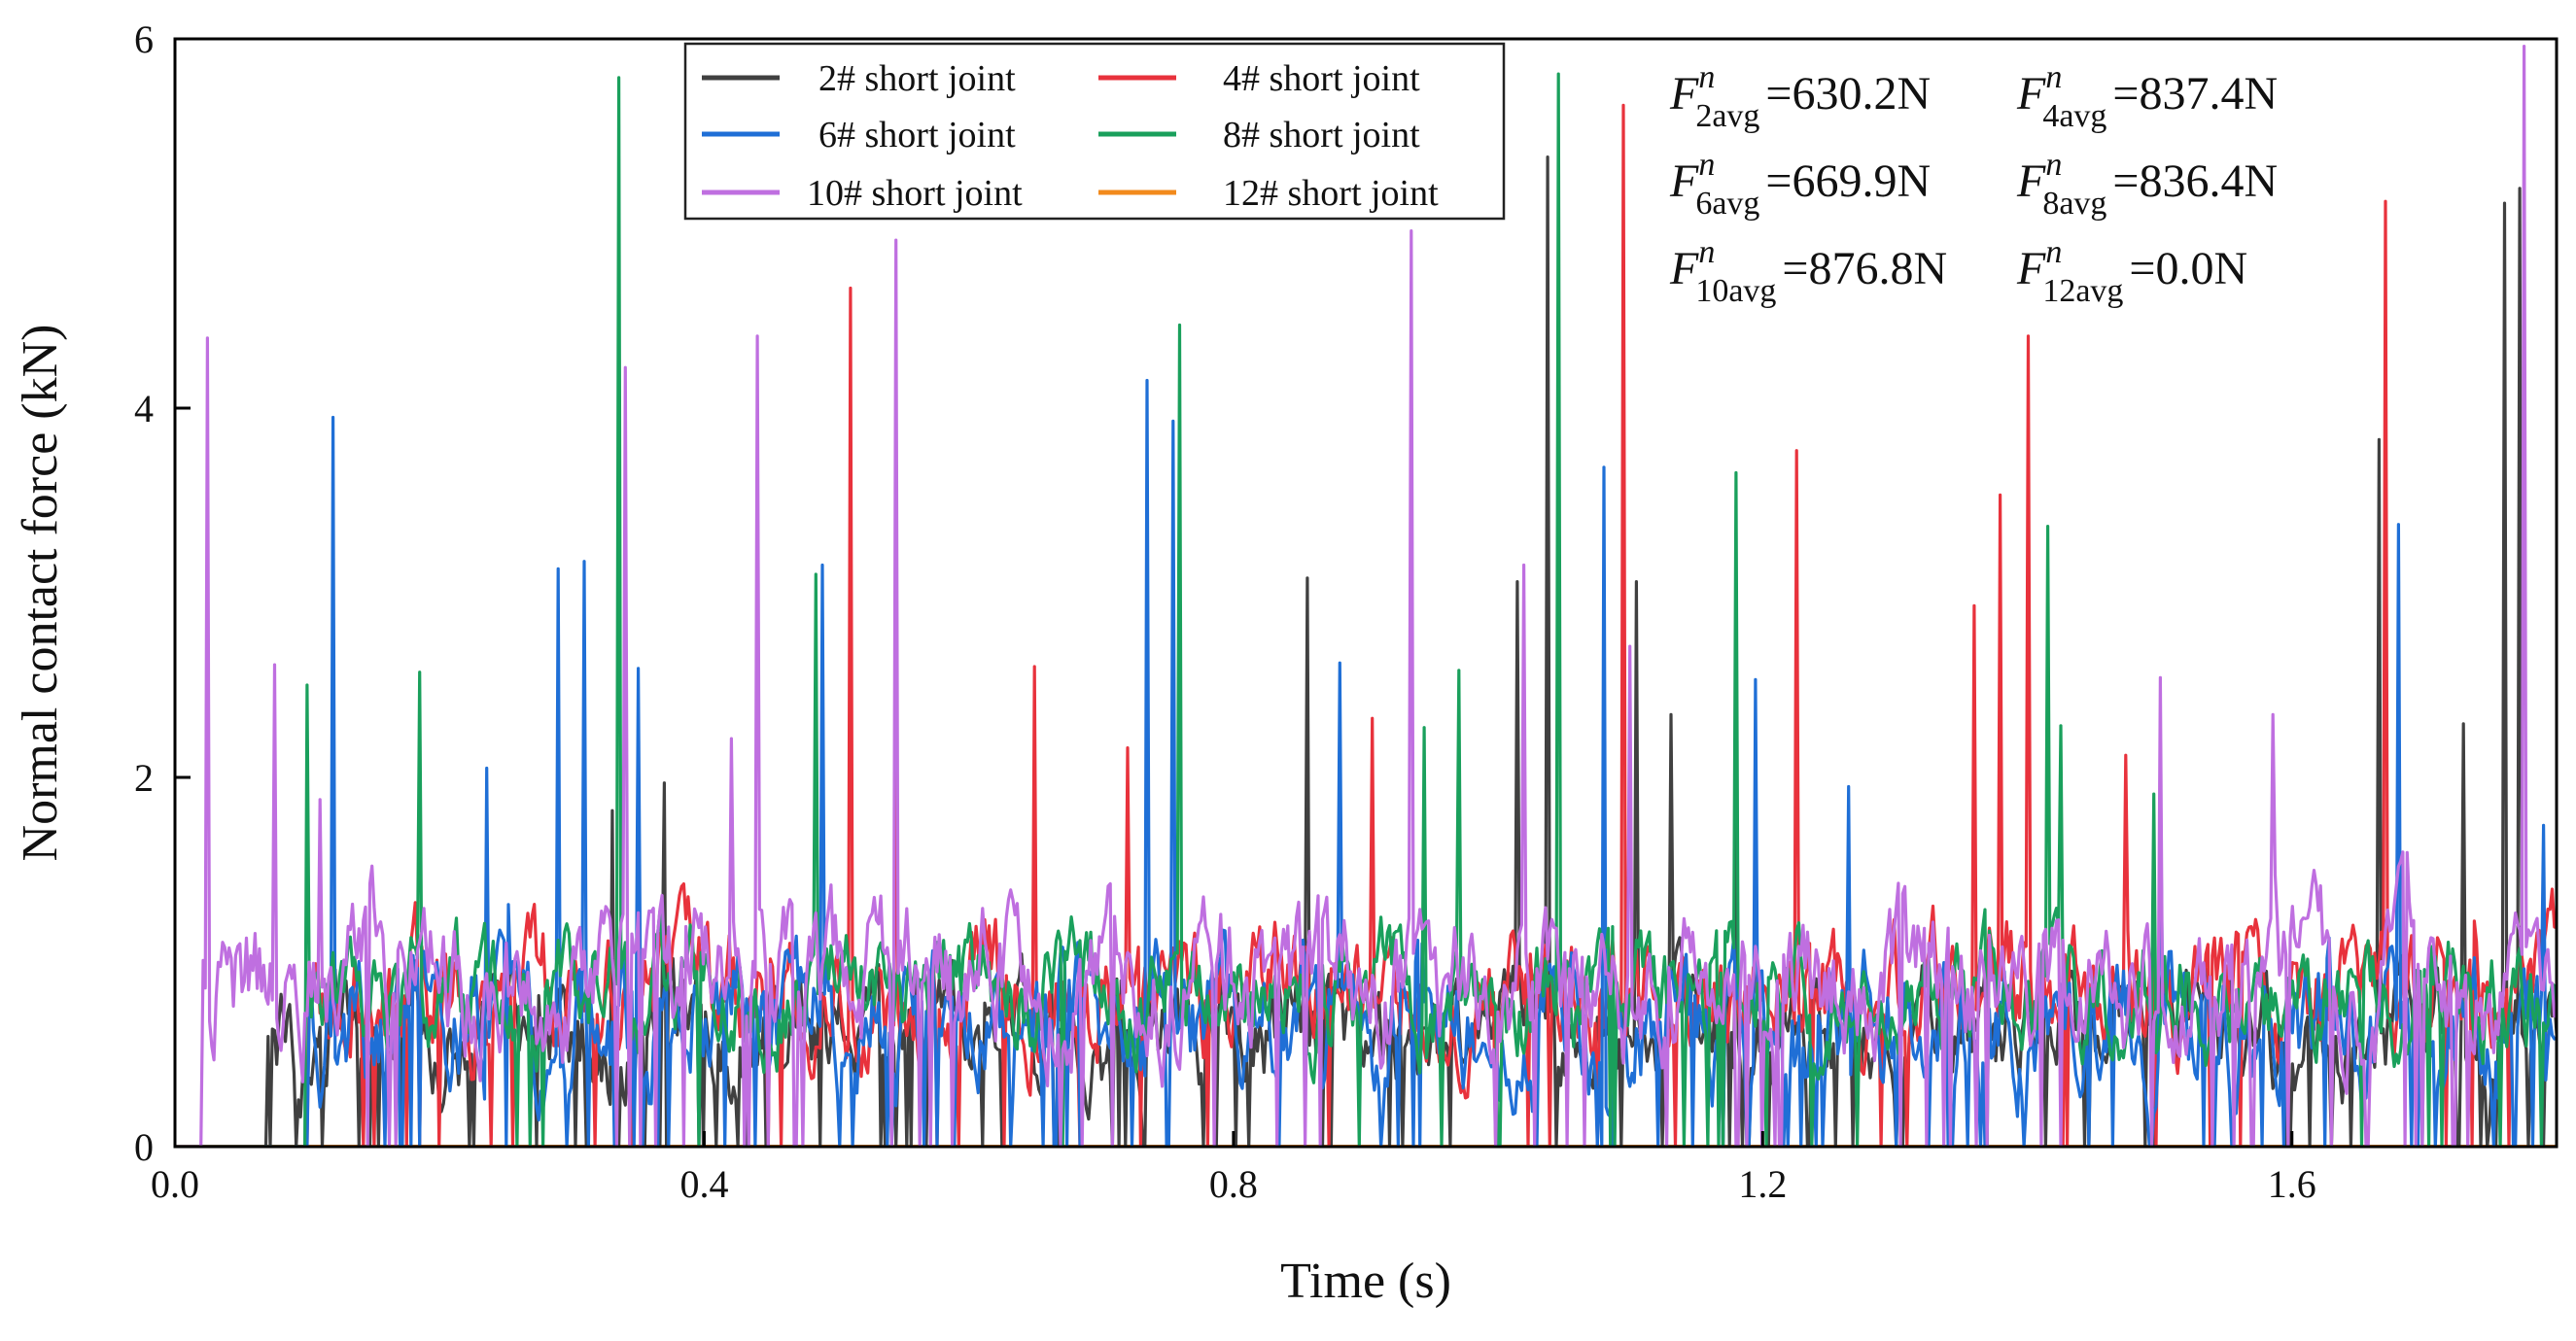  I want to click on annotation-f12avg: Fn 12avg =0.0N, so click(2131, 271).